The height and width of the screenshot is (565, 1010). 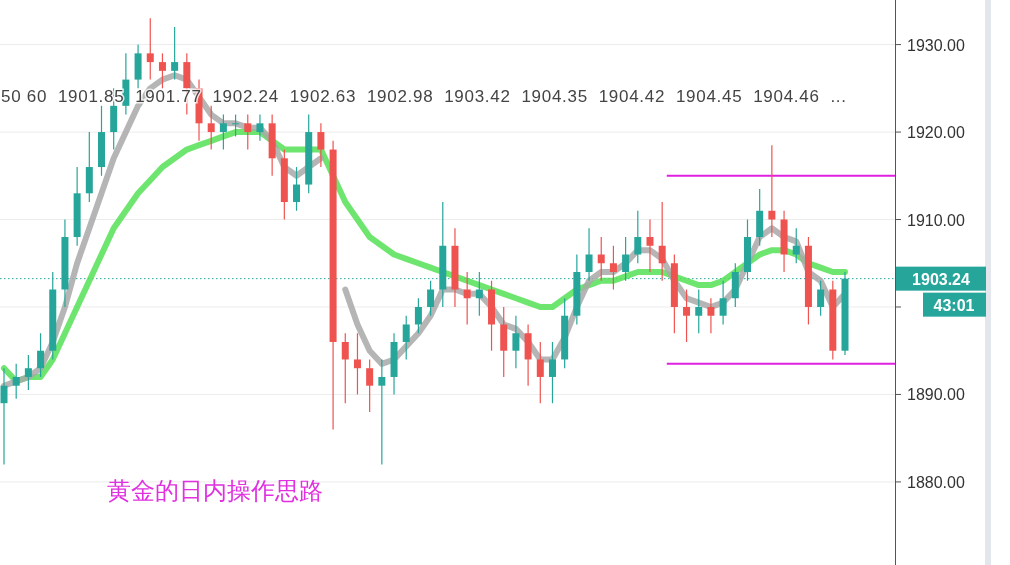 What do you see at coordinates (936, 220) in the screenshot?
I see `y-tick-label: 1910.00` at bounding box center [936, 220].